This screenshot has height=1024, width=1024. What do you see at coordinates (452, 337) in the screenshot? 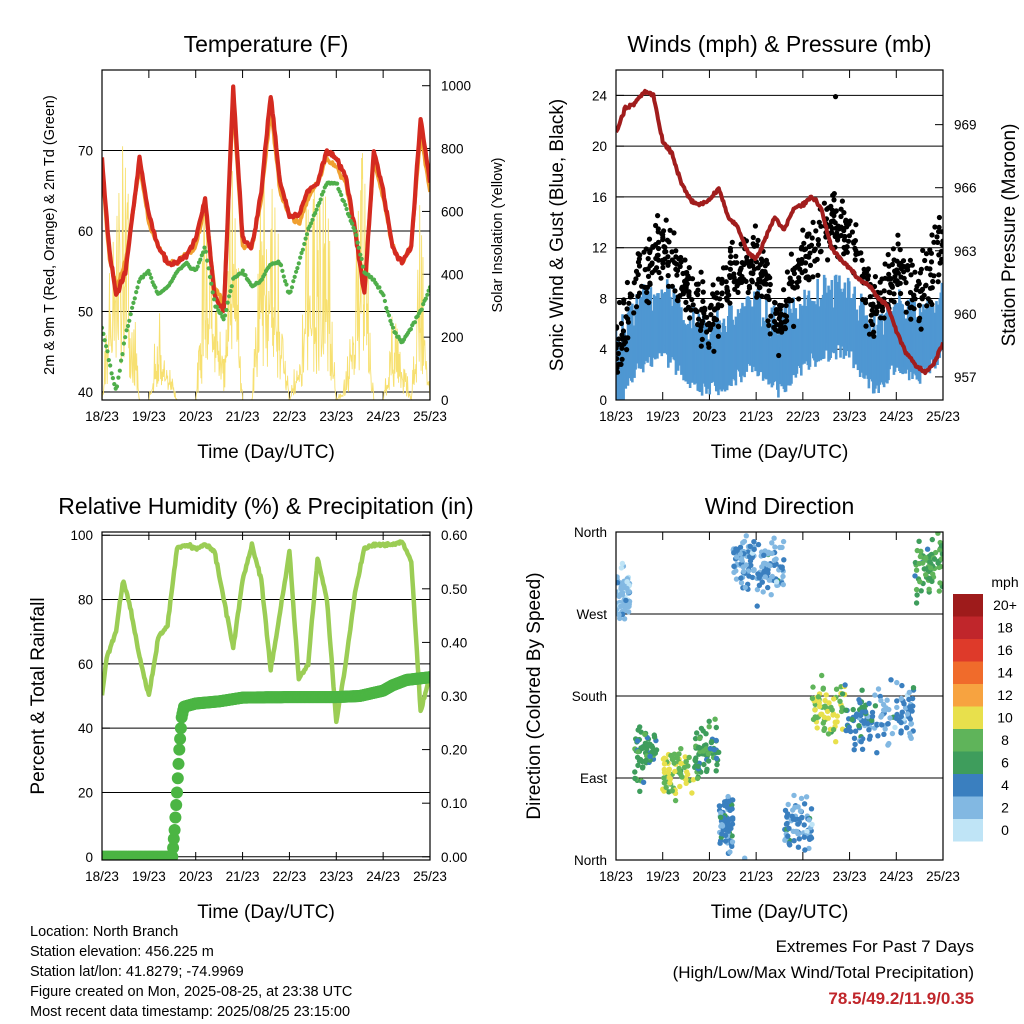
I see `y-tick-label-right: 200` at bounding box center [452, 337].